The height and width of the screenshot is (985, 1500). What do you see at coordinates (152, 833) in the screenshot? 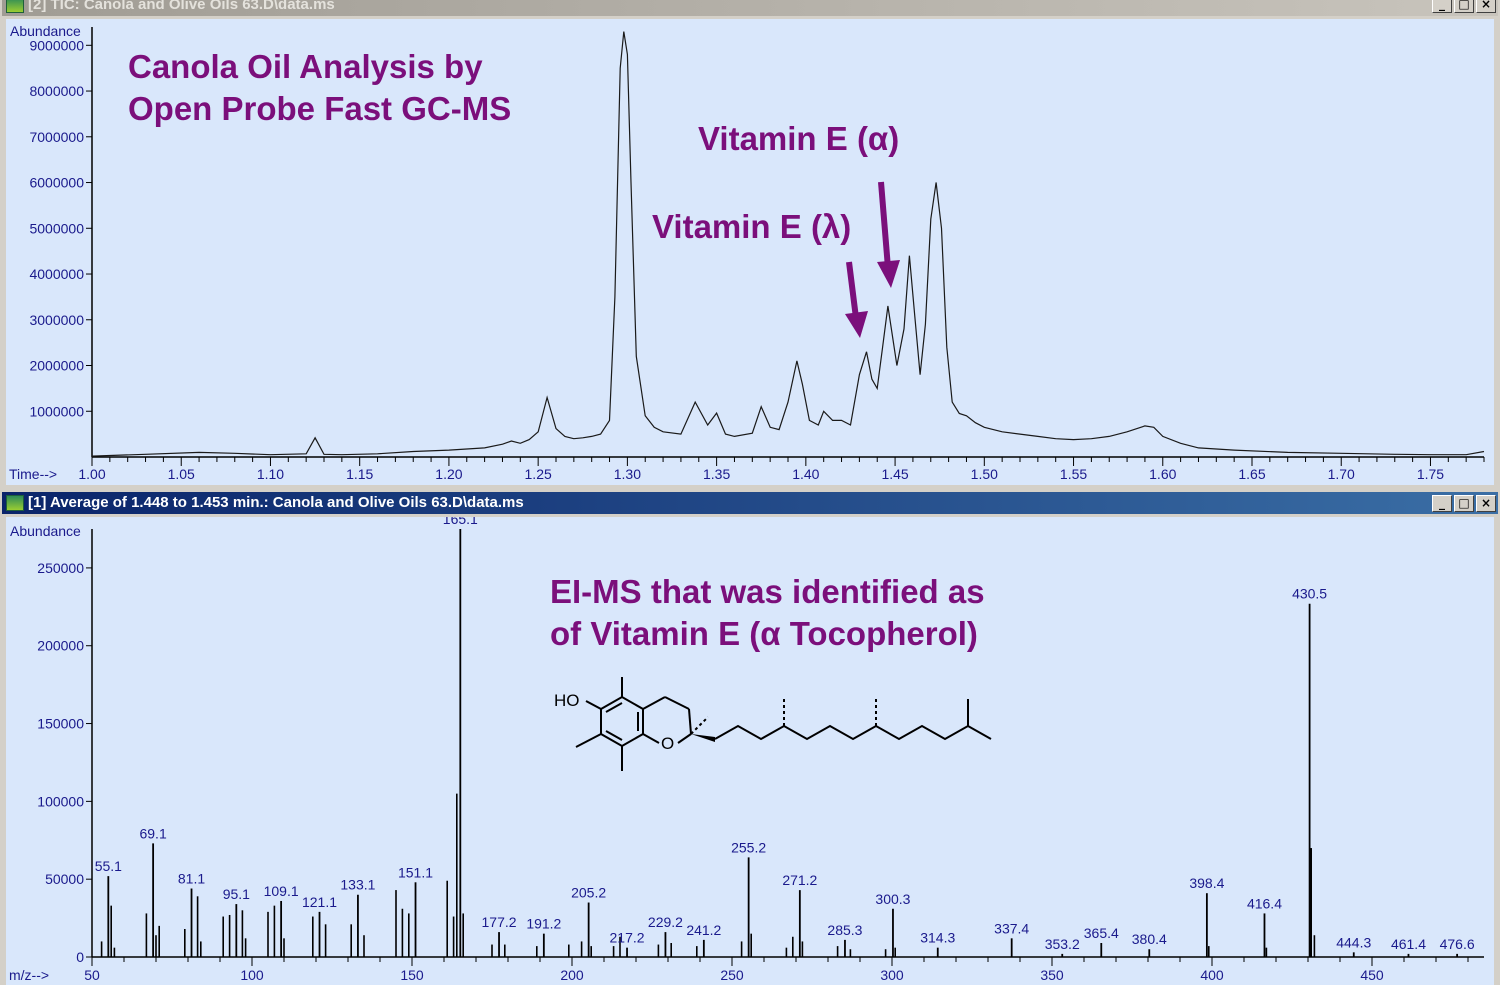
I see `ms-peak-label: 69.1` at bounding box center [152, 833].